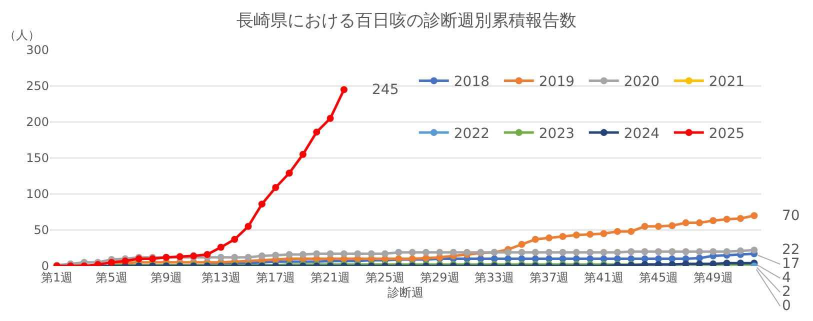  Describe the element at coordinates (37, 122) in the screenshot. I see `y-tick-label: 200` at that location.